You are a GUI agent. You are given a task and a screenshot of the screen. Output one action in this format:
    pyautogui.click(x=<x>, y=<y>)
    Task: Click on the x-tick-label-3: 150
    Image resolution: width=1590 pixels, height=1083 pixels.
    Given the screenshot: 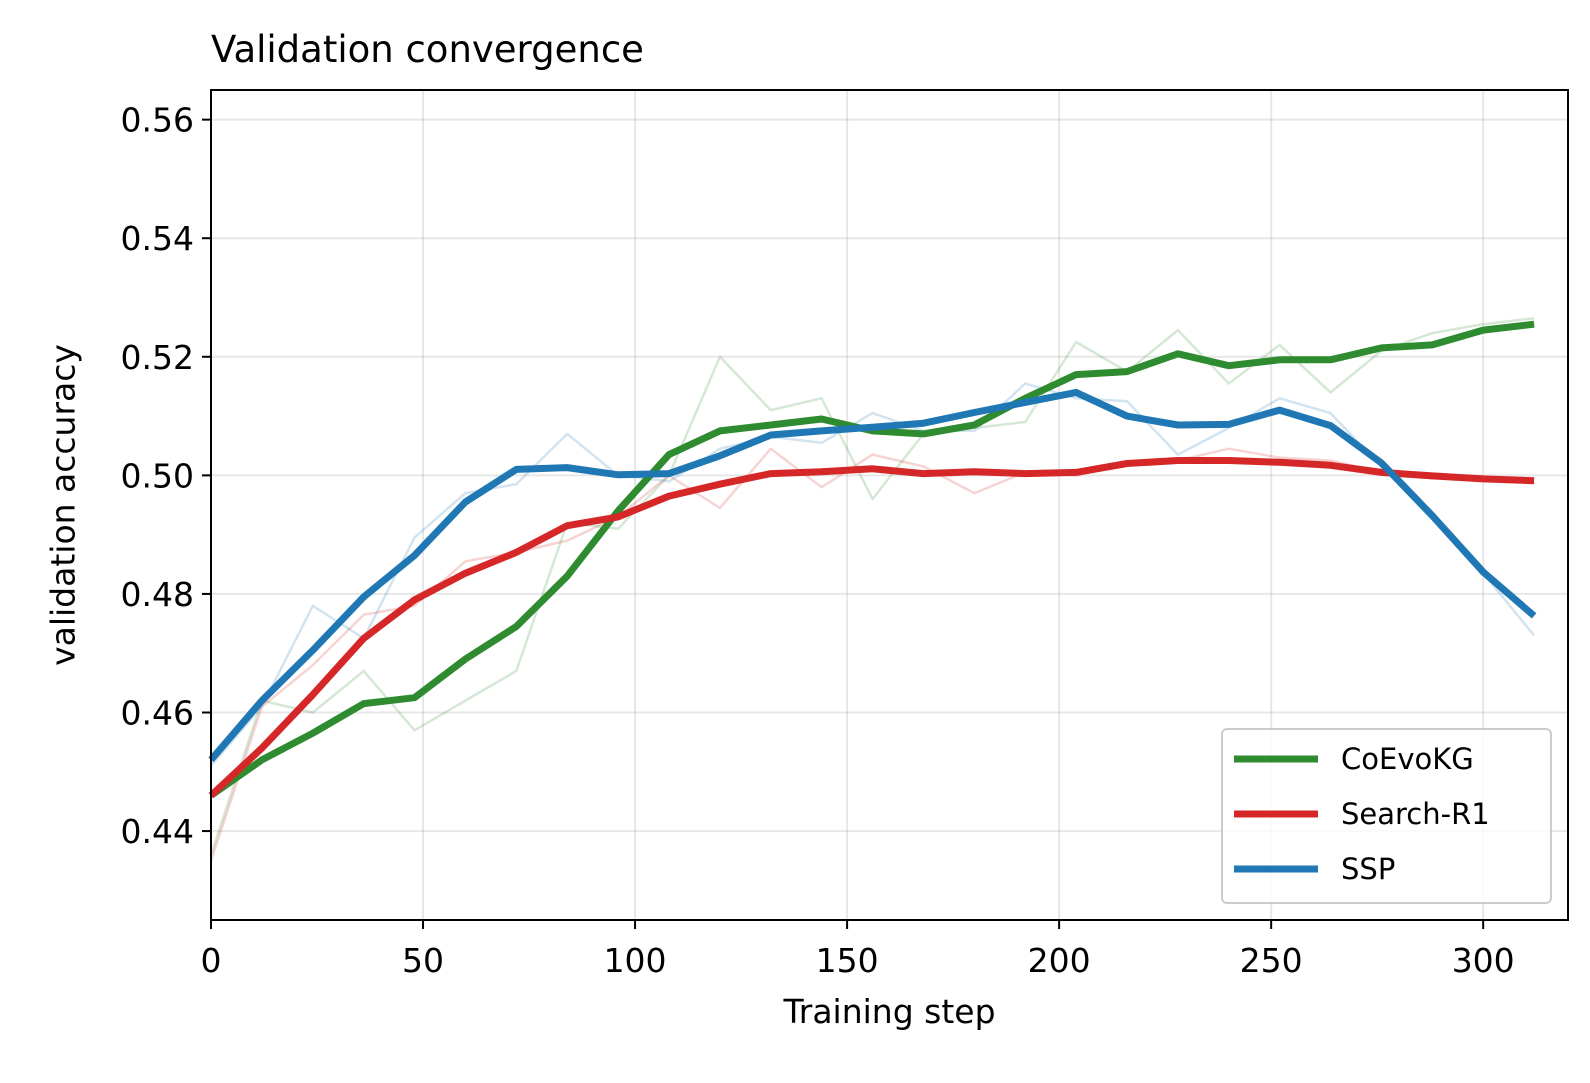 What is the action you would take?
    pyautogui.click(x=847, y=960)
    